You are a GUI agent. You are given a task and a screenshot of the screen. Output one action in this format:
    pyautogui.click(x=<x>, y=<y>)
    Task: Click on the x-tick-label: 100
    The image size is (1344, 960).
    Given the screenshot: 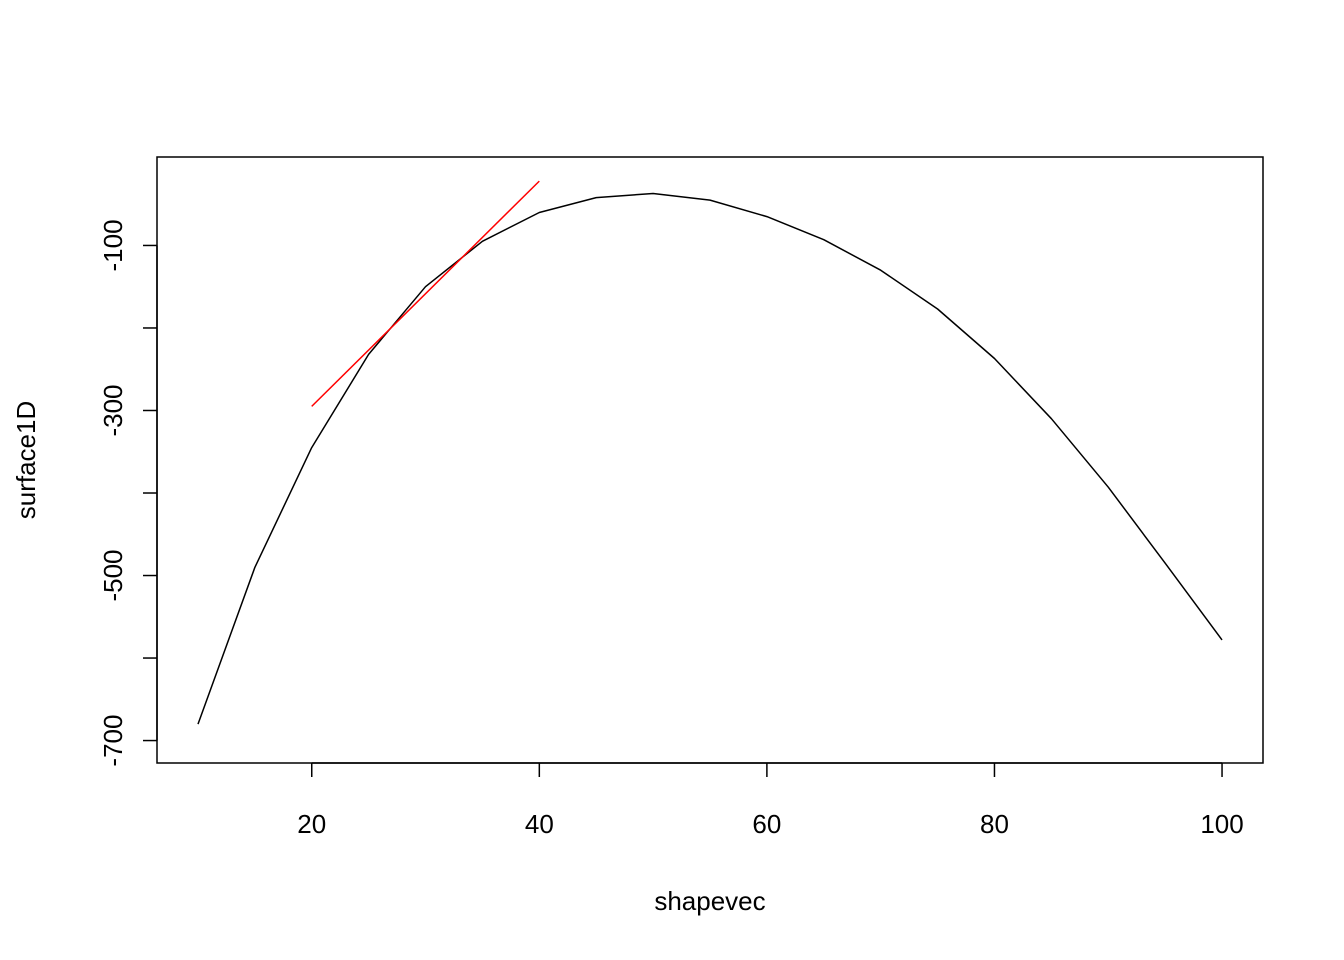 What is the action you would take?
    pyautogui.click(x=1221, y=824)
    